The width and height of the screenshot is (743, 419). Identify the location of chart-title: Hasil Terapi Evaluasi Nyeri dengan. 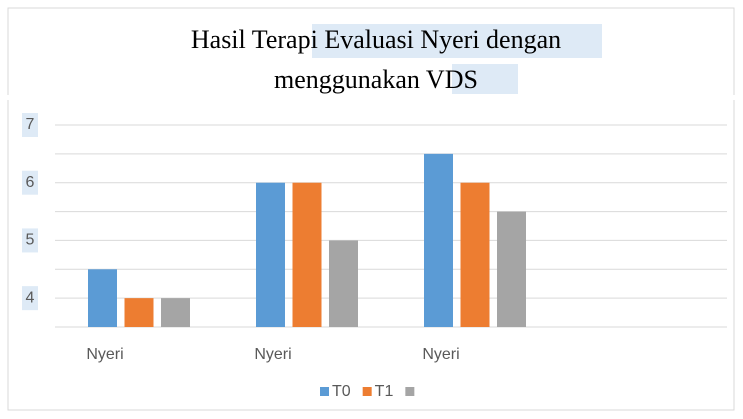
(376, 39).